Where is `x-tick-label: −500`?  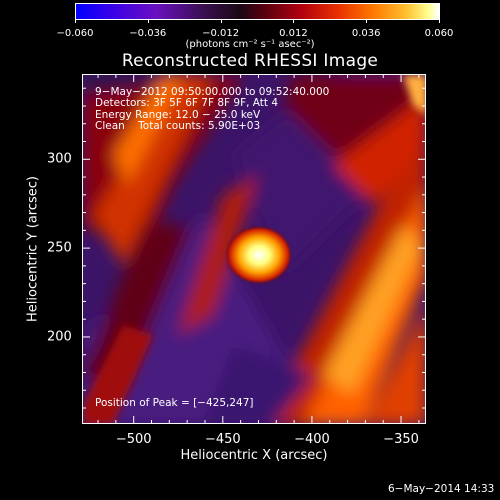 x-tick-label: −500 is located at coordinates (133, 439).